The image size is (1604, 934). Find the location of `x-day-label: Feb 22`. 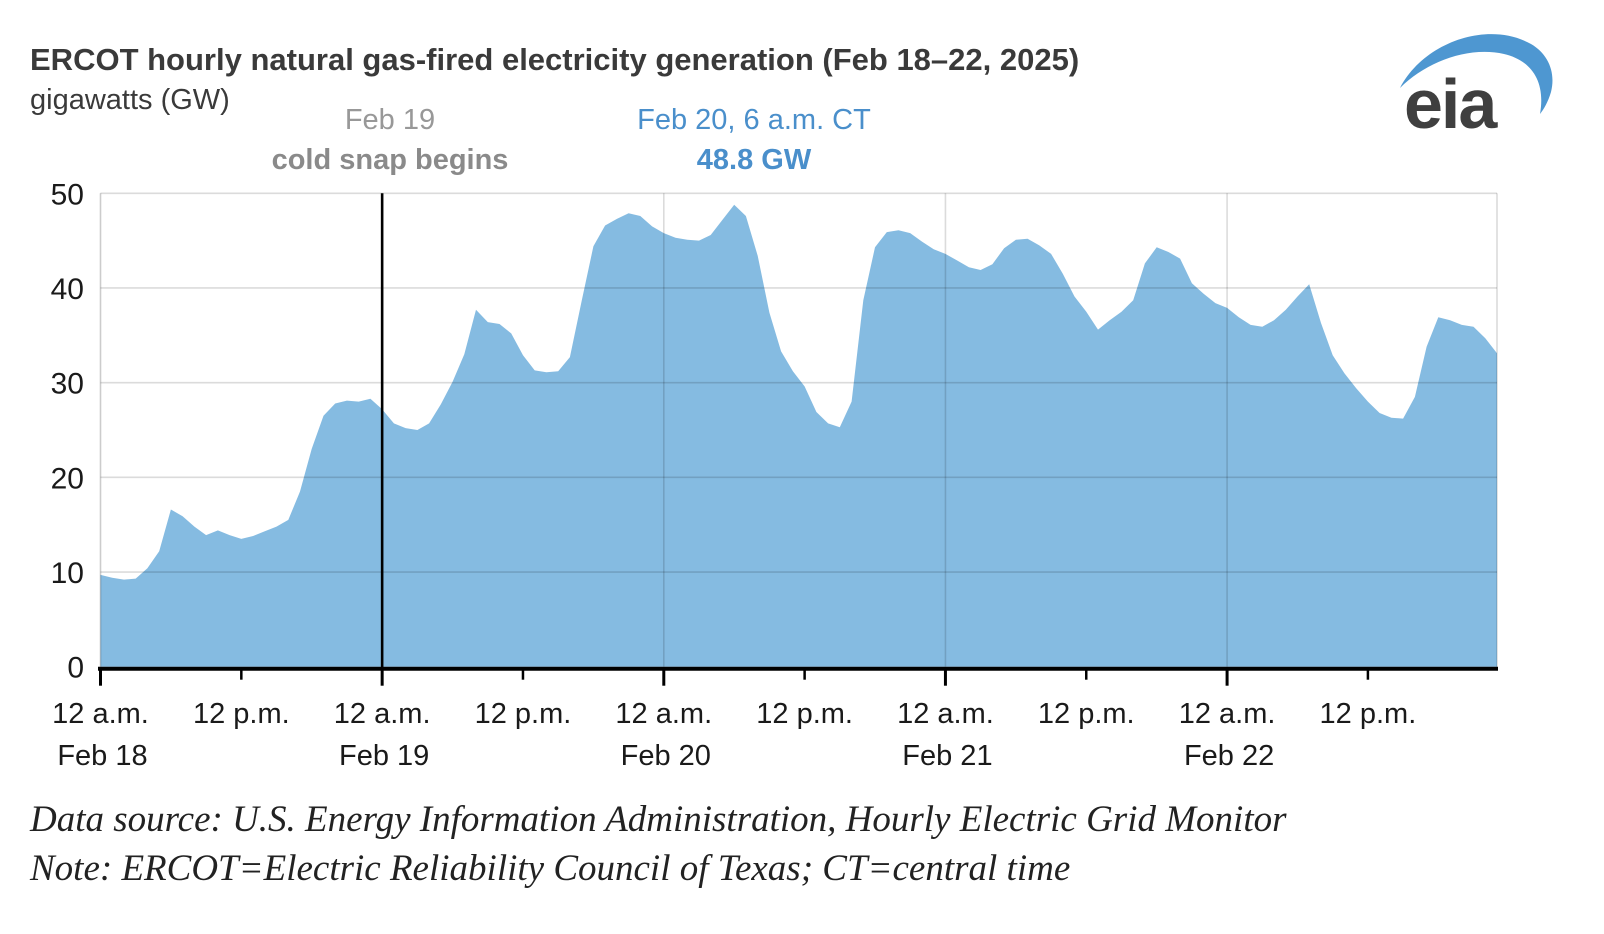

x-day-label: Feb 22 is located at coordinates (1229, 756).